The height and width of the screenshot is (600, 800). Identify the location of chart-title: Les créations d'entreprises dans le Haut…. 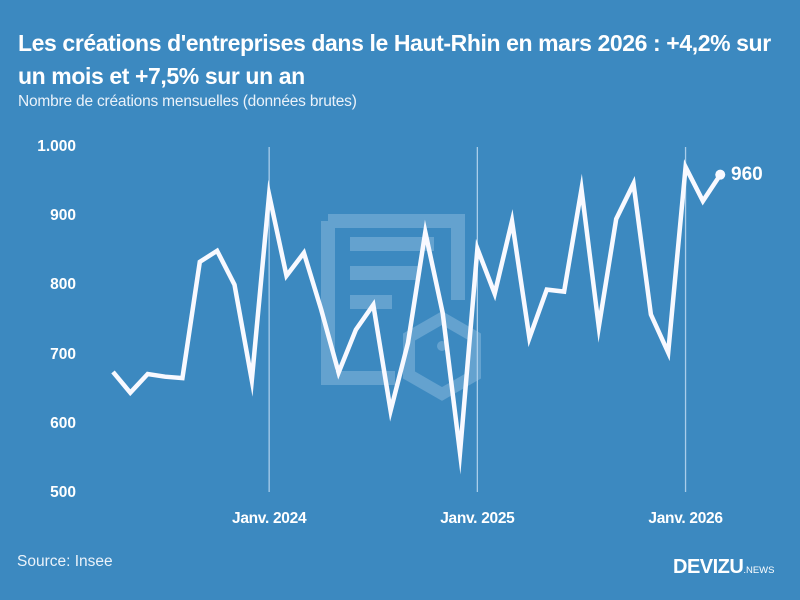
(394, 59).